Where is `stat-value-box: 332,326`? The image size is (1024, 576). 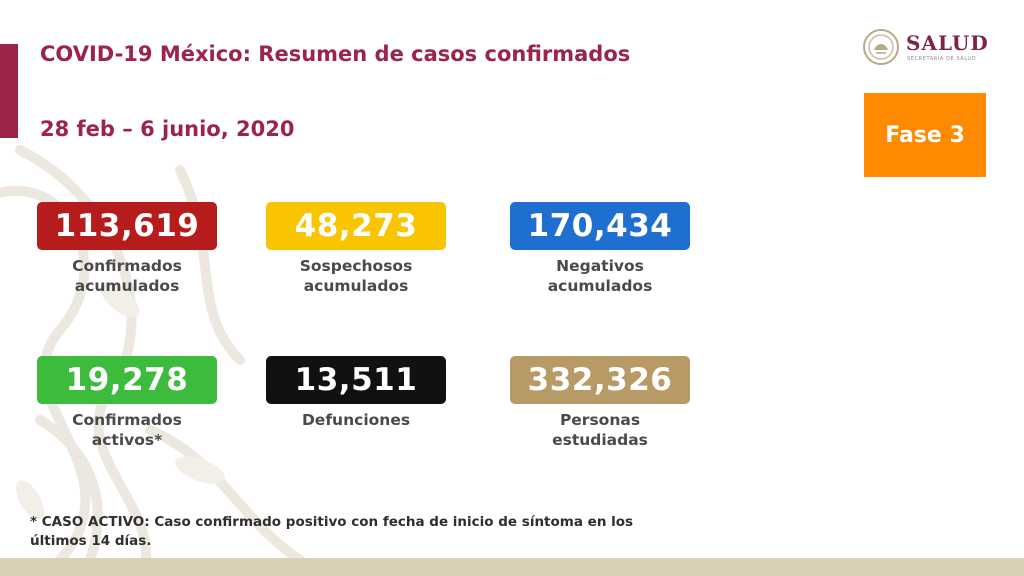 stat-value-box: 332,326 is located at coordinates (600, 380).